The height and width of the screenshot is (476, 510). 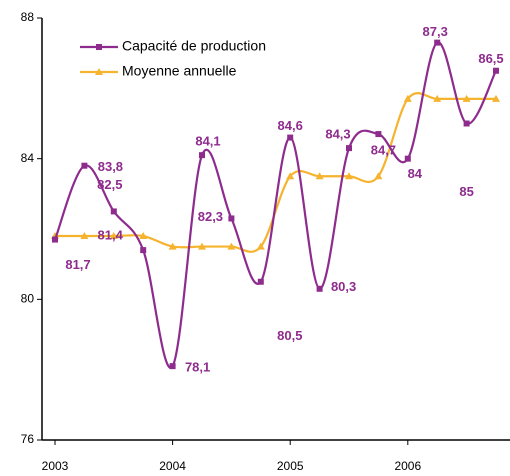 I want to click on legend-label: Moyenne annuelle, so click(x=179, y=71).